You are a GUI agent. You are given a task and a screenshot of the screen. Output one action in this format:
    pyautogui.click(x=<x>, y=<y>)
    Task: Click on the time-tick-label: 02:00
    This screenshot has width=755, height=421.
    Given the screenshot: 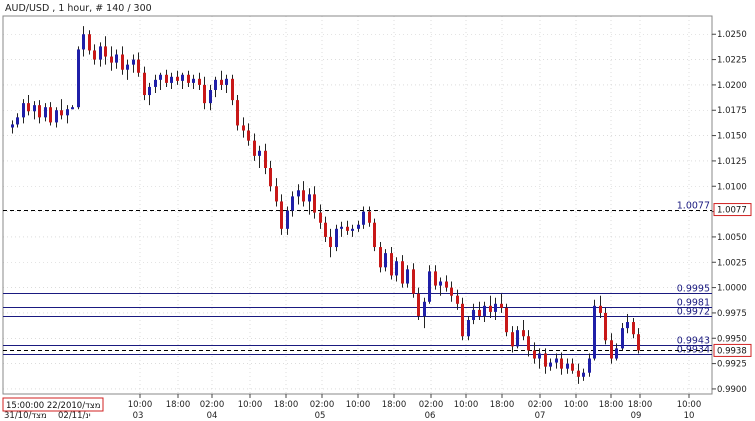 What is the action you would take?
    pyautogui.click(x=322, y=405)
    